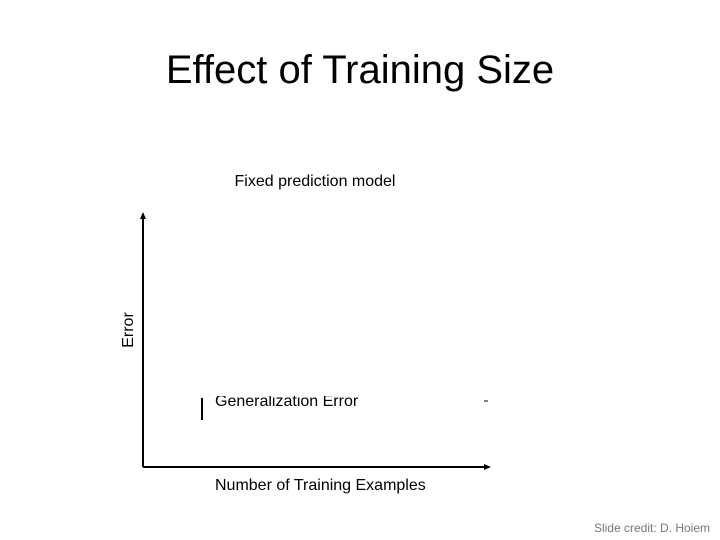 This screenshot has width=720, height=540. Describe the element at coordinates (143, 215) in the screenshot. I see `y-axis-arrow` at that location.